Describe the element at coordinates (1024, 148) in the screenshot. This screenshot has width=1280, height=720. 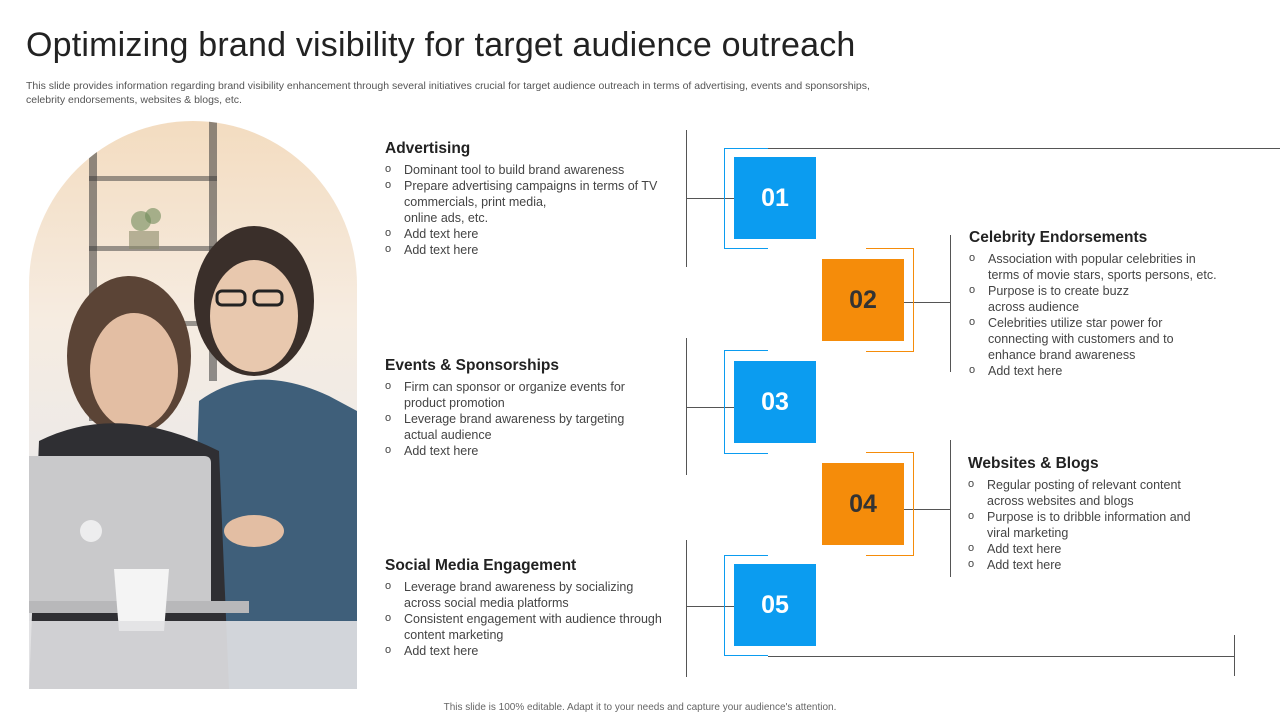
I see `top-rule` at that location.